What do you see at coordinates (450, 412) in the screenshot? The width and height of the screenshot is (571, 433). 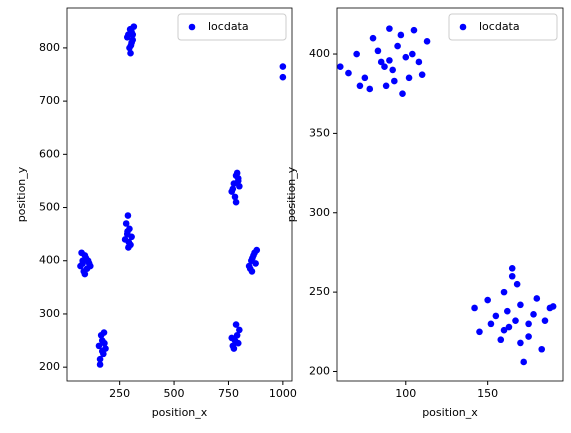 I see `x-axis-label: position_x` at bounding box center [450, 412].